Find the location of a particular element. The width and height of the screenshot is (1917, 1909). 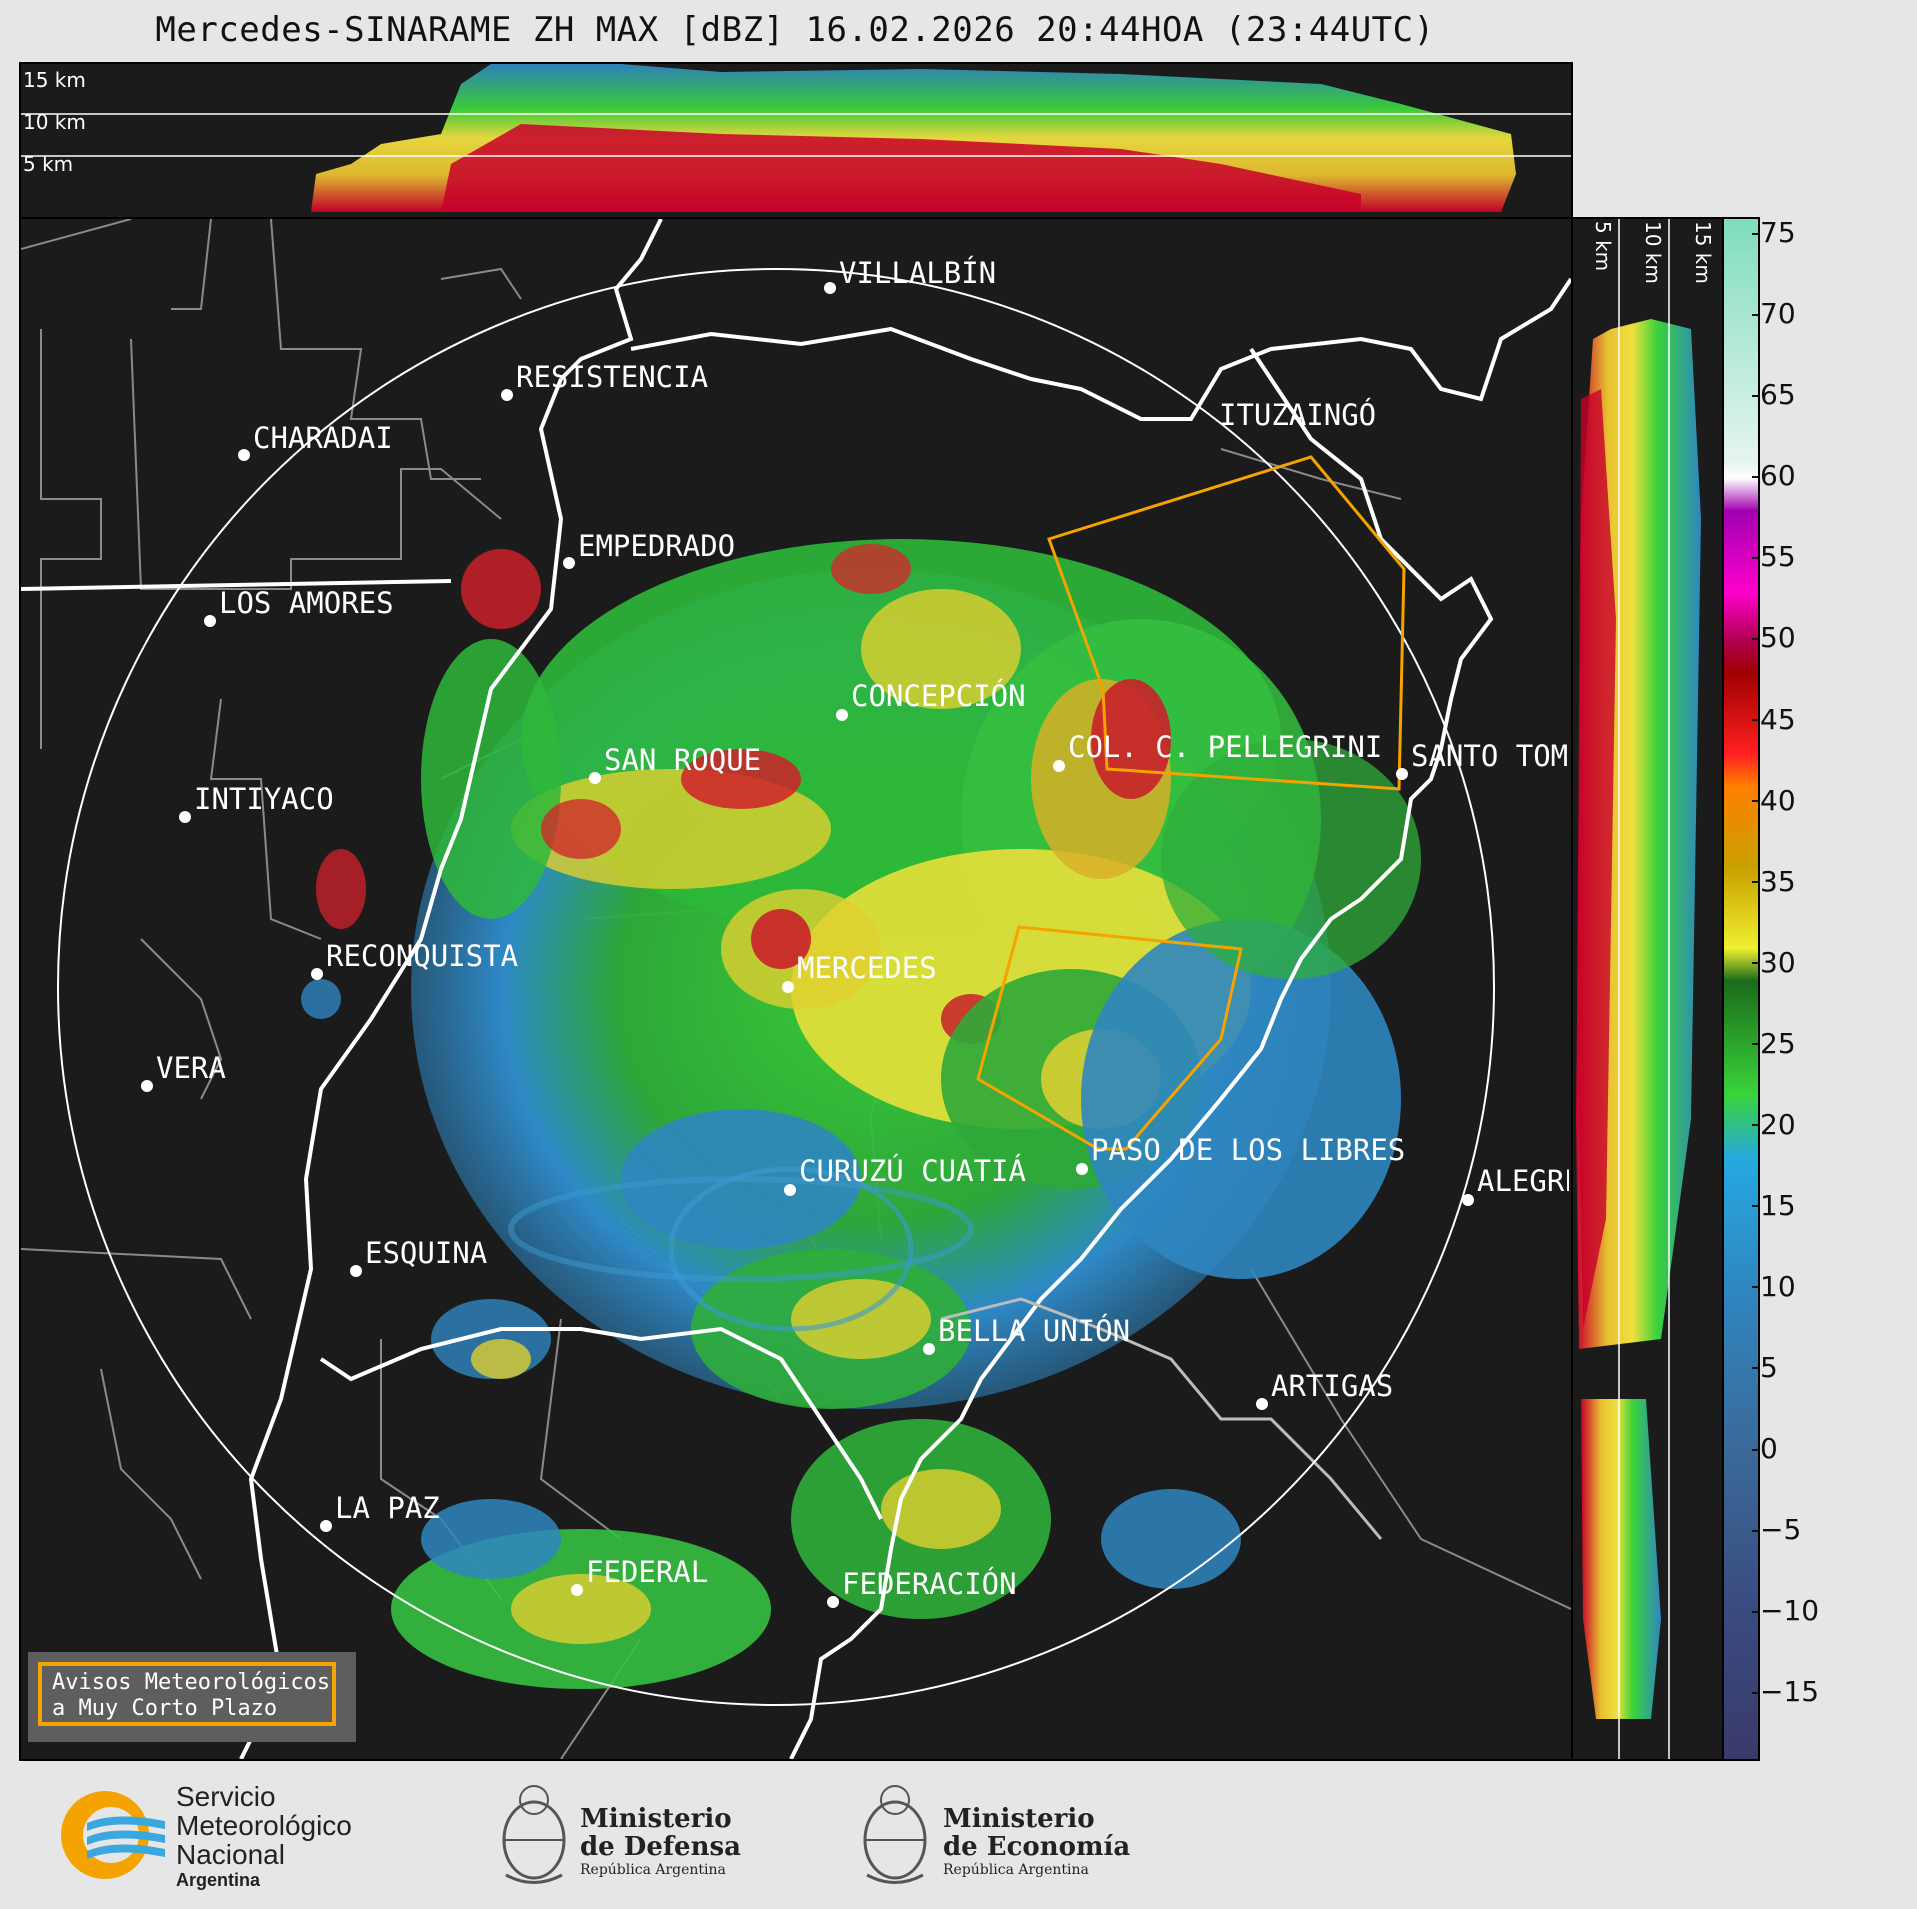

right-cross-section-panel: 5 km 10 km 15 km is located at coordinates (1647, 989).